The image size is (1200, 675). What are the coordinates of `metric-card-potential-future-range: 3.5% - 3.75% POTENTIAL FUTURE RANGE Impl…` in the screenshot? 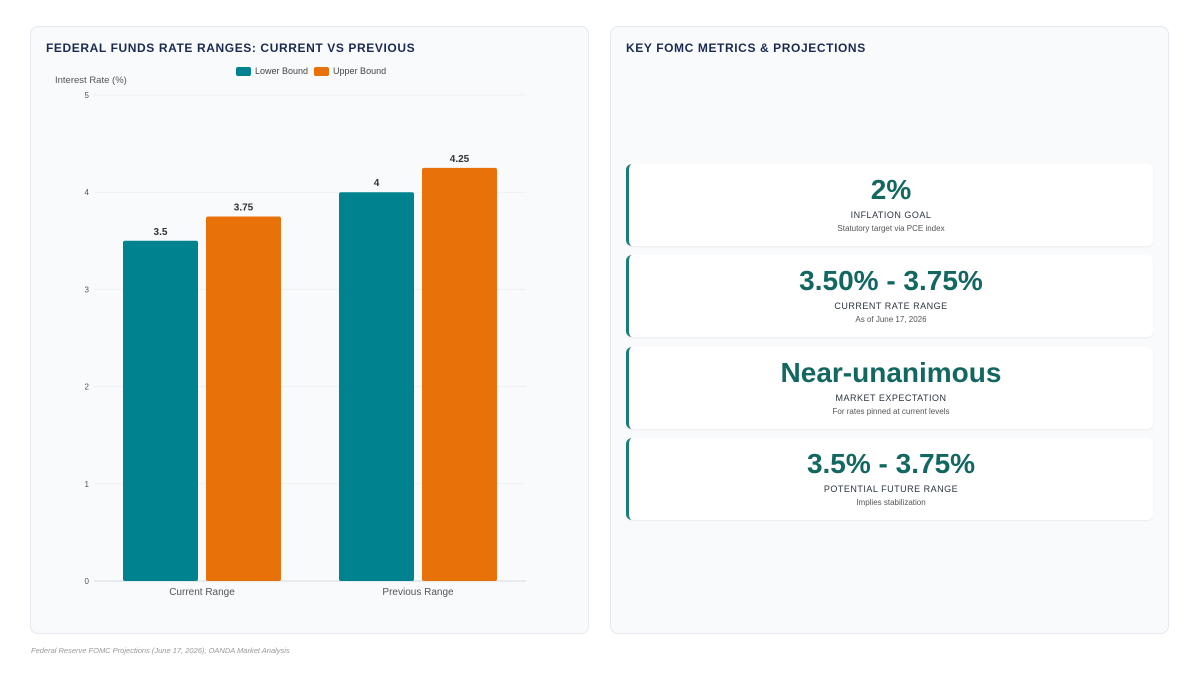 It's located at (889, 479).